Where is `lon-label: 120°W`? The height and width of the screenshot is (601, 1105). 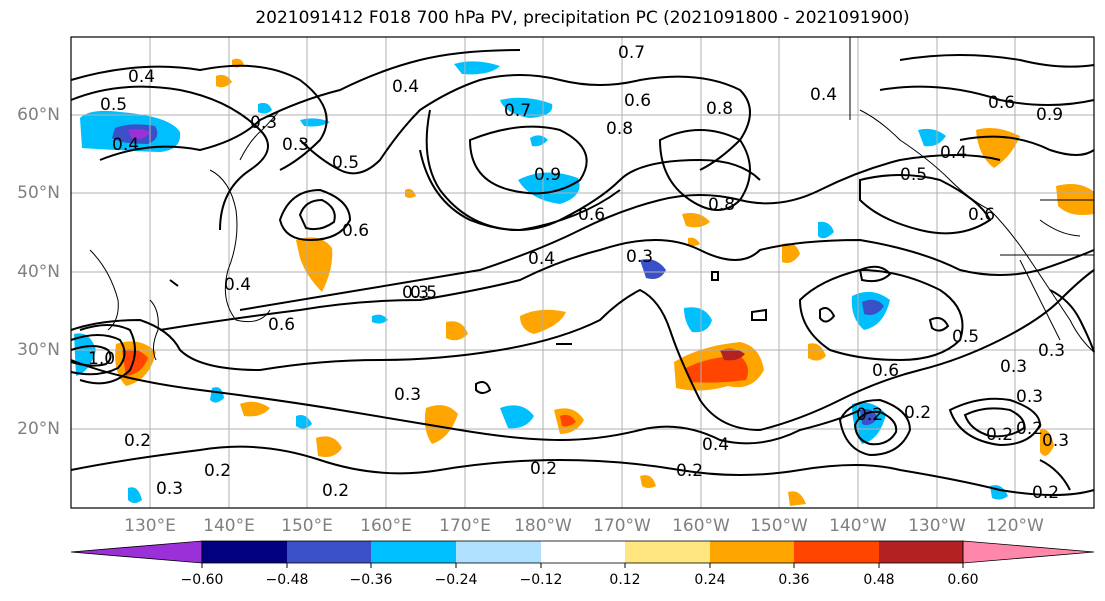
lon-label: 120°W is located at coordinates (1015, 526).